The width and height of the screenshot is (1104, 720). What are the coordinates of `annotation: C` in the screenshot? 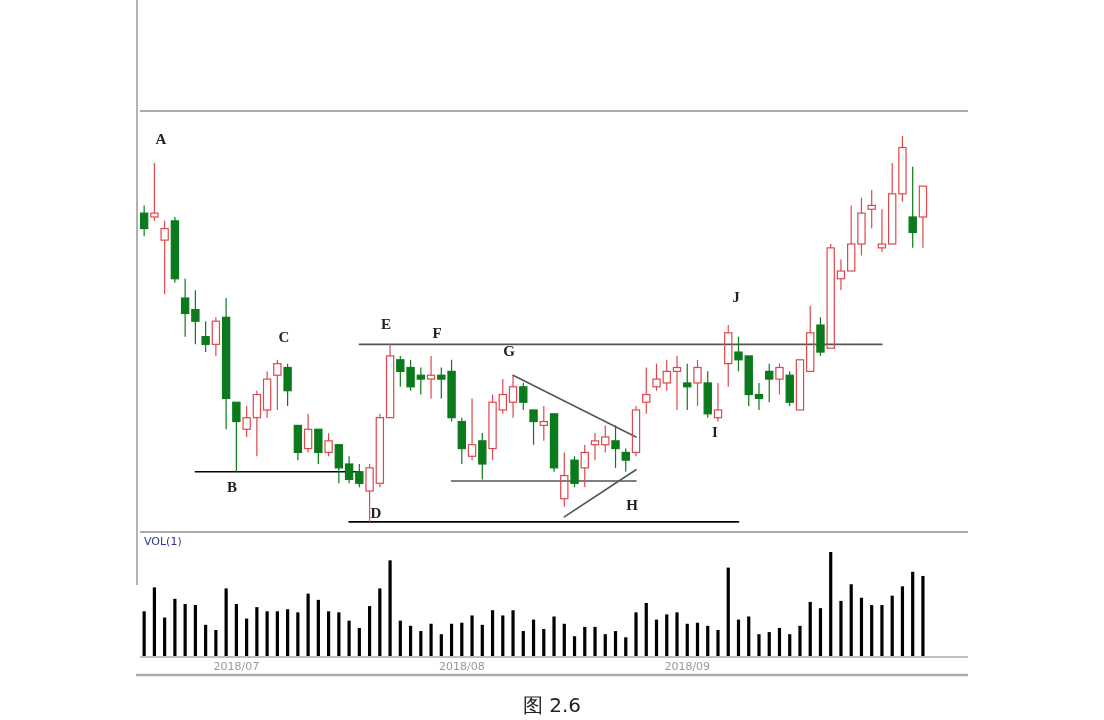 It's located at (284, 337).